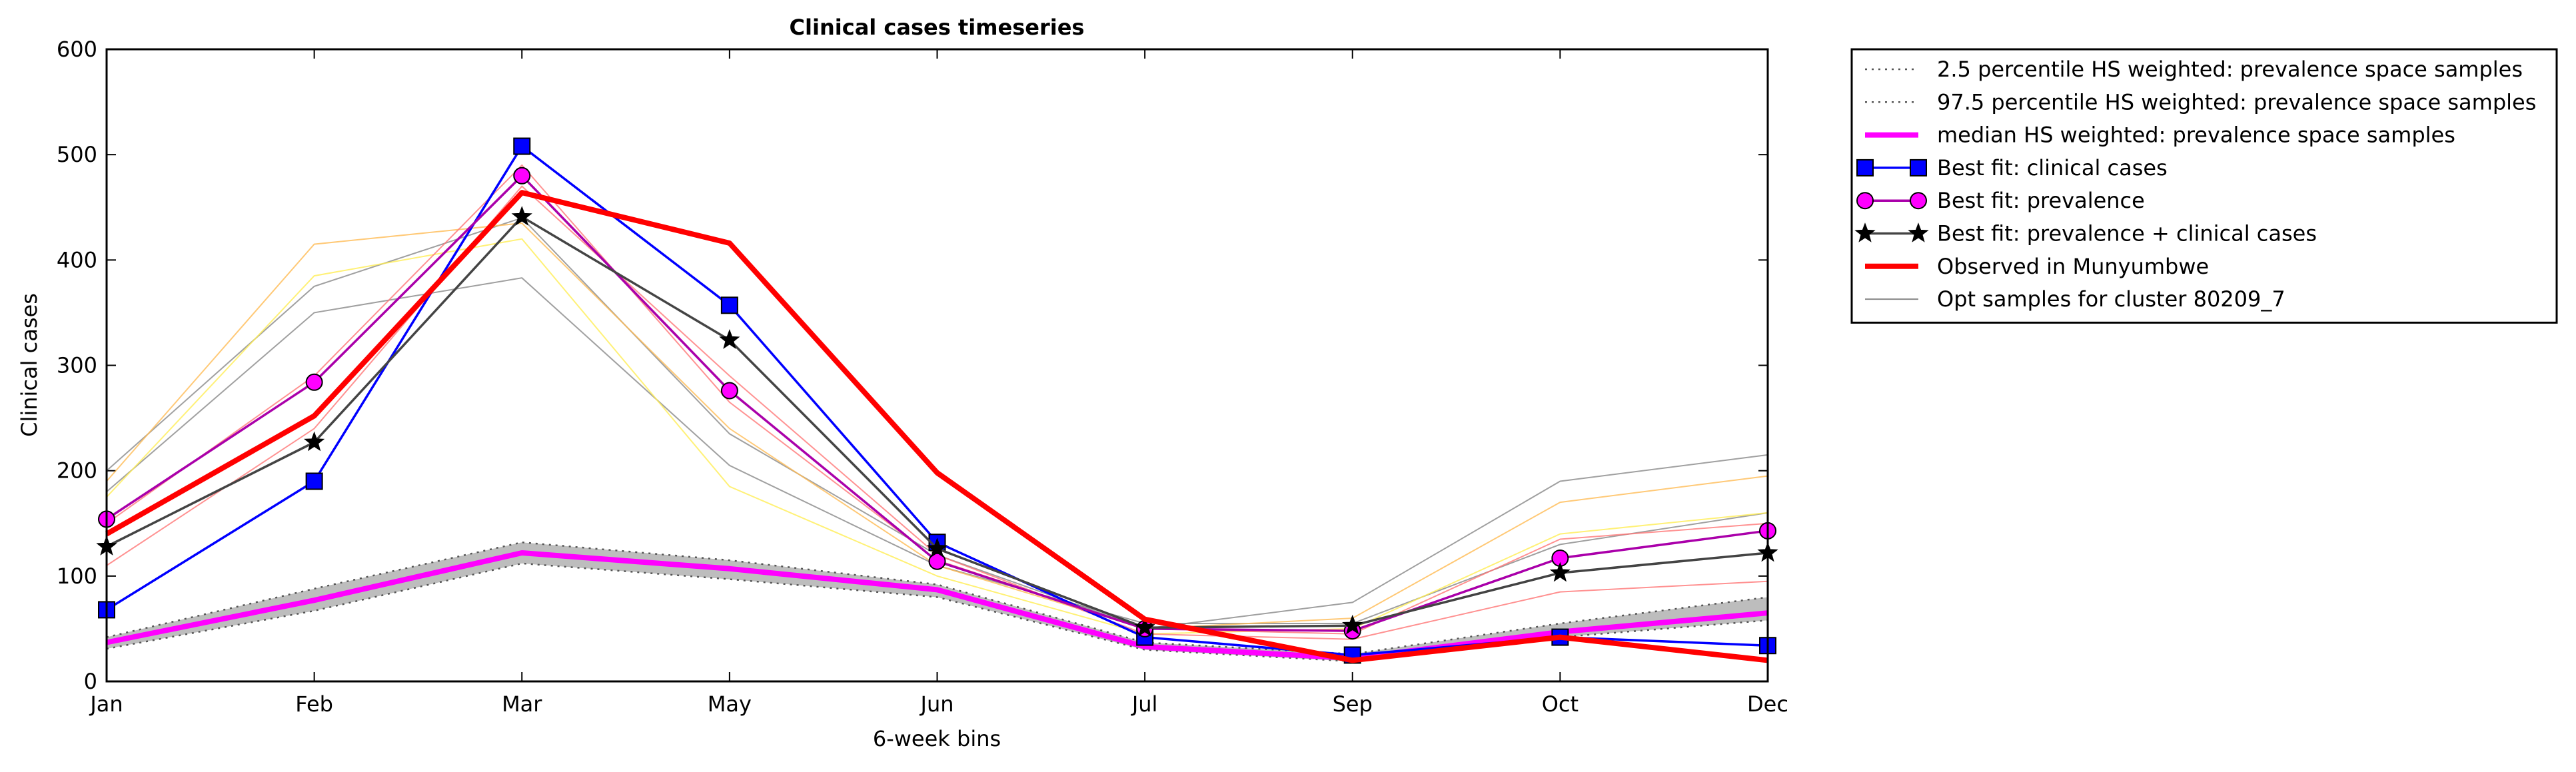 The height and width of the screenshot is (772, 2576). What do you see at coordinates (77, 365) in the screenshot?
I see `y-tick-label: 300` at bounding box center [77, 365].